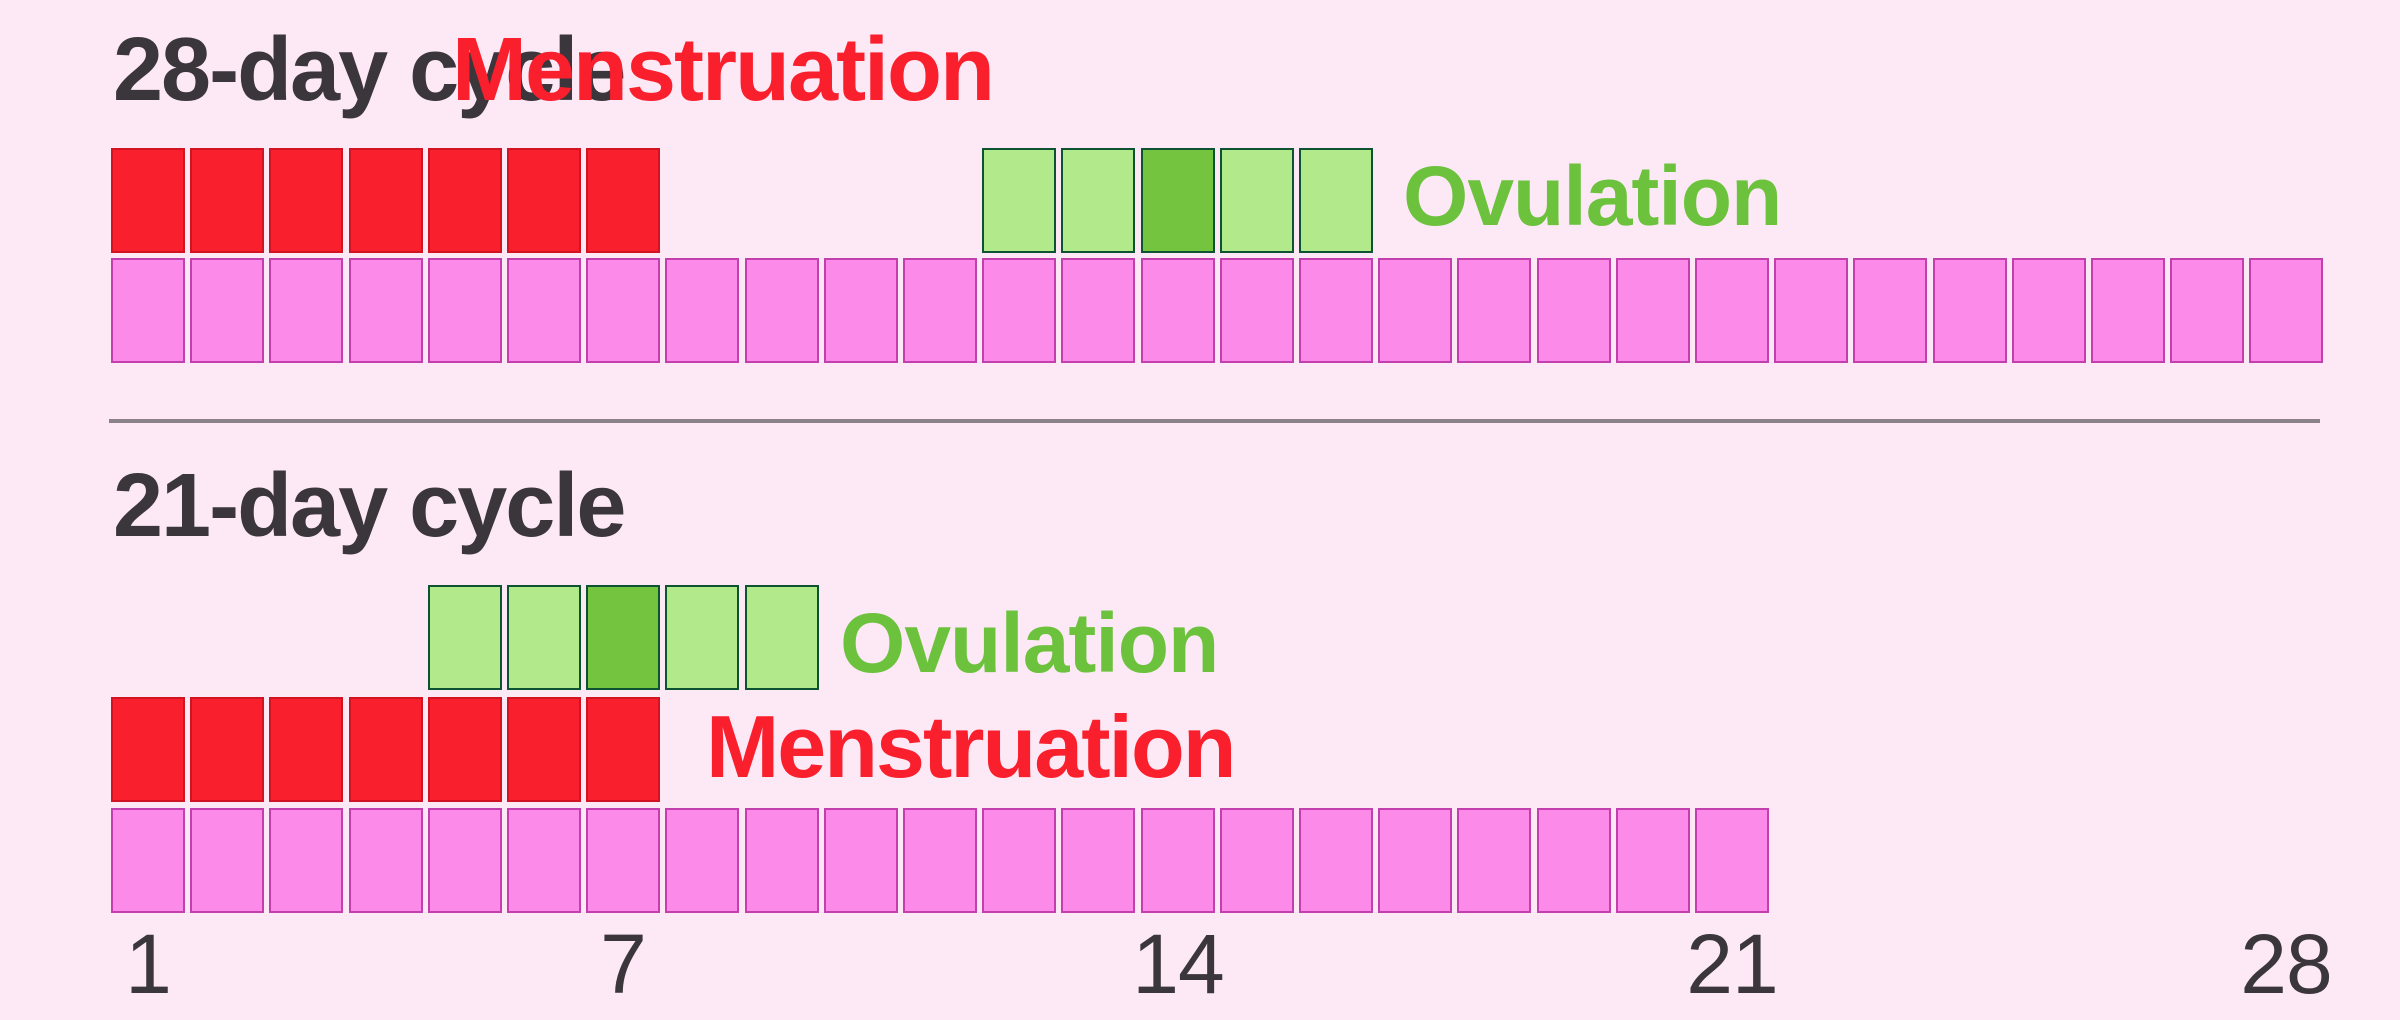 The width and height of the screenshot is (2400, 1020). I want to click on section-title-21-day: 21-day cycle, so click(369, 506).